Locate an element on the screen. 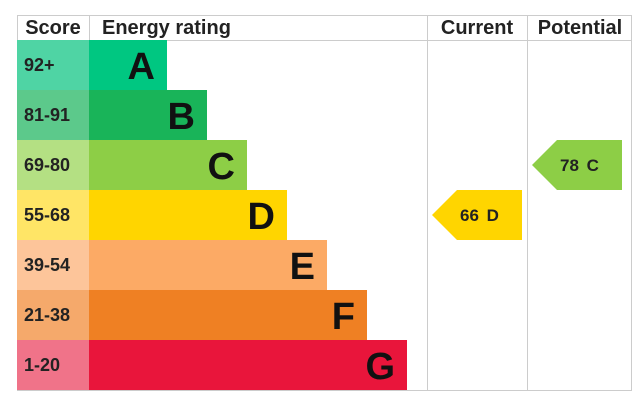 Image resolution: width=643 pixels, height=405 pixels. header-score: Score is located at coordinates (53, 28).